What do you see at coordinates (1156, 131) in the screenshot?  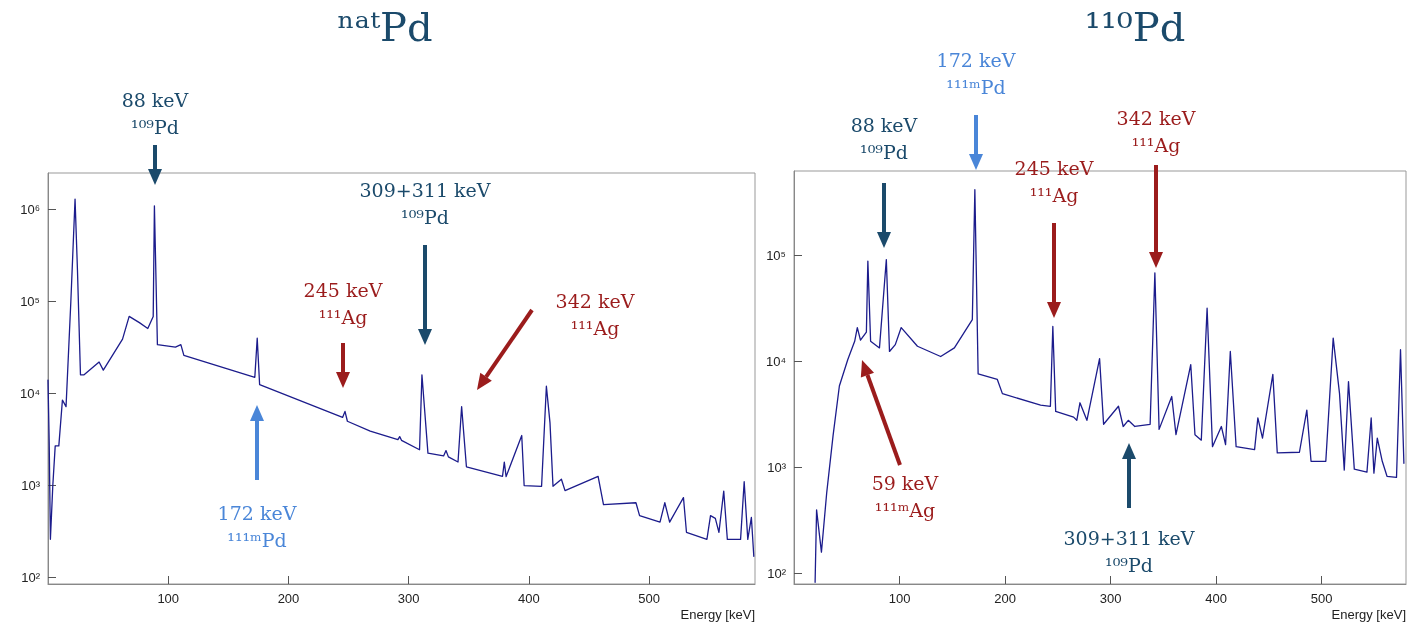 I see `text: 342 keV ¹¹¹Ag` at bounding box center [1156, 131].